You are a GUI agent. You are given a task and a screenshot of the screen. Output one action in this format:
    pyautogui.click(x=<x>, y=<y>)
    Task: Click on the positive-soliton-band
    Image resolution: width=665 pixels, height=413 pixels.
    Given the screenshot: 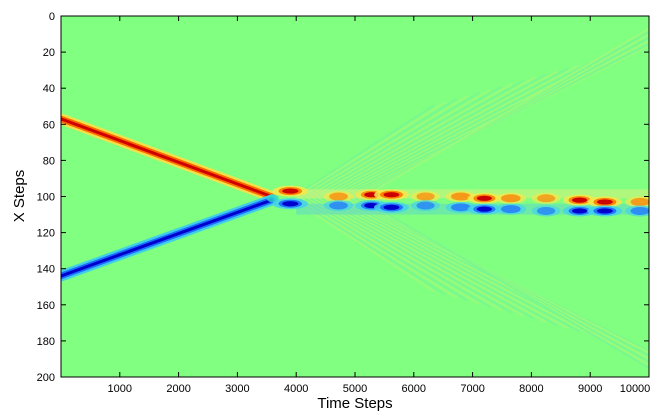 What is the action you would take?
    pyautogui.click(x=169, y=157)
    